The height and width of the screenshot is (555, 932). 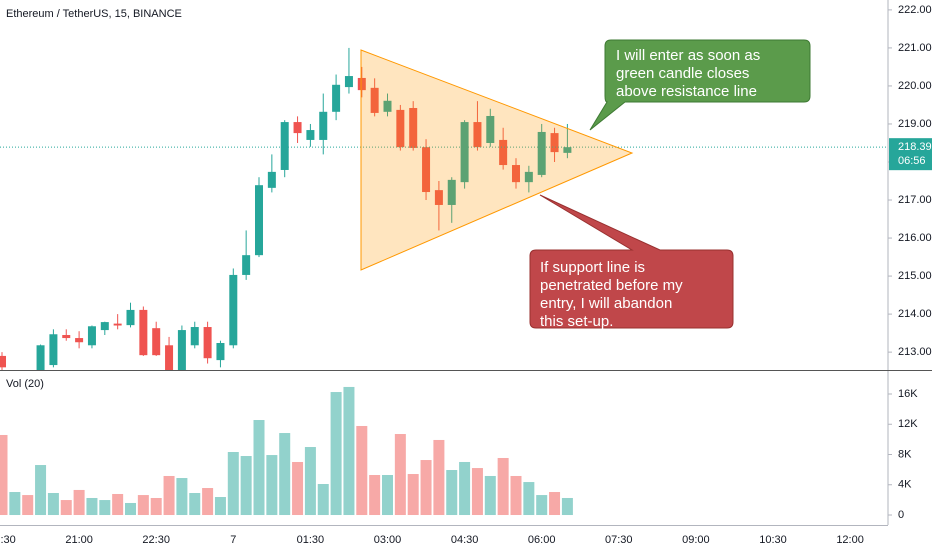 I want to click on y-tick-label: 220.00, so click(x=915, y=86).